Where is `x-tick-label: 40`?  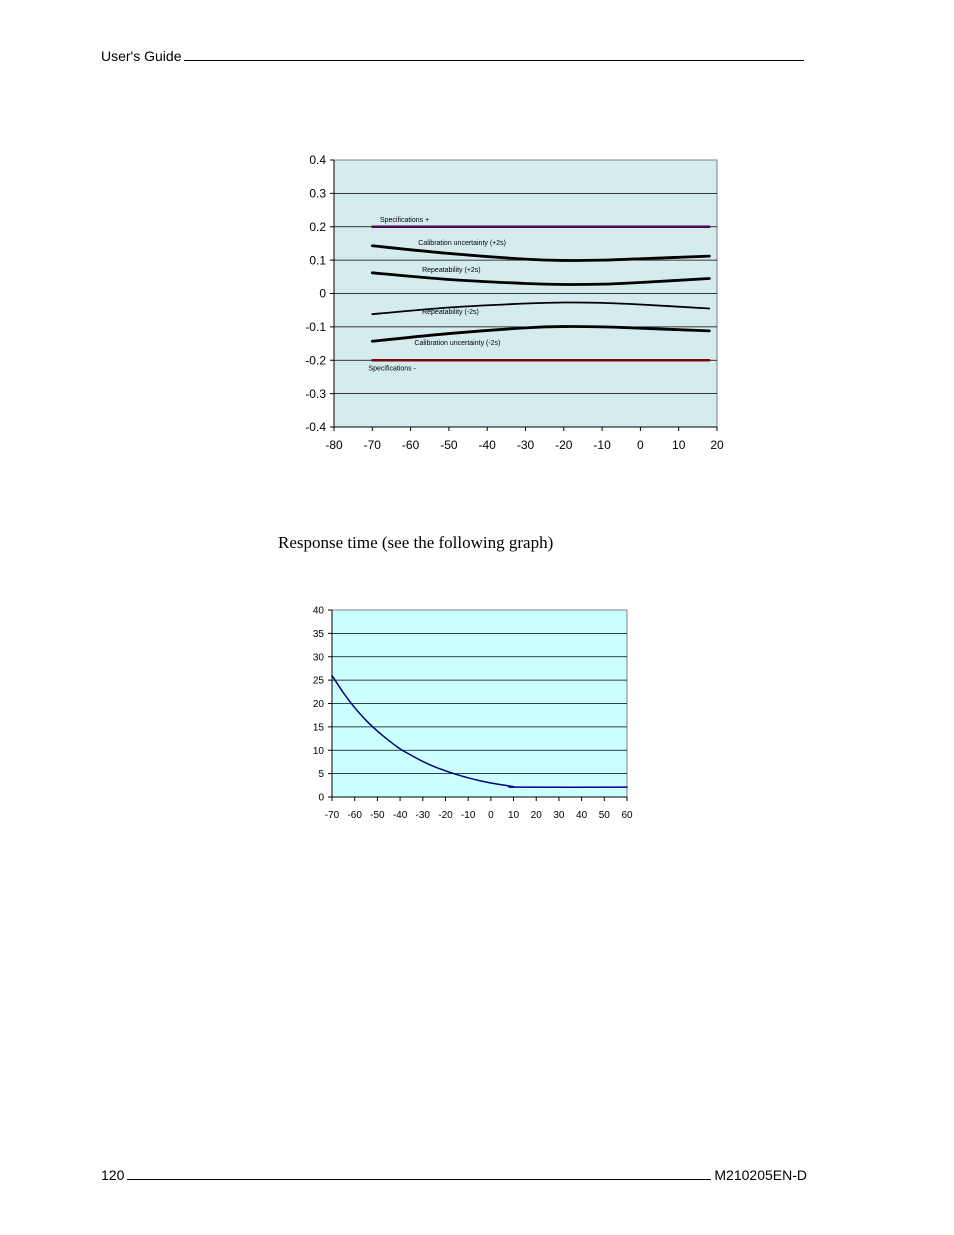
x-tick-label: 40 is located at coordinates (582, 815).